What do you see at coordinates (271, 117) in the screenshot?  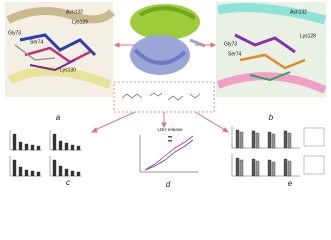 I see `panel-label: b` at bounding box center [271, 117].